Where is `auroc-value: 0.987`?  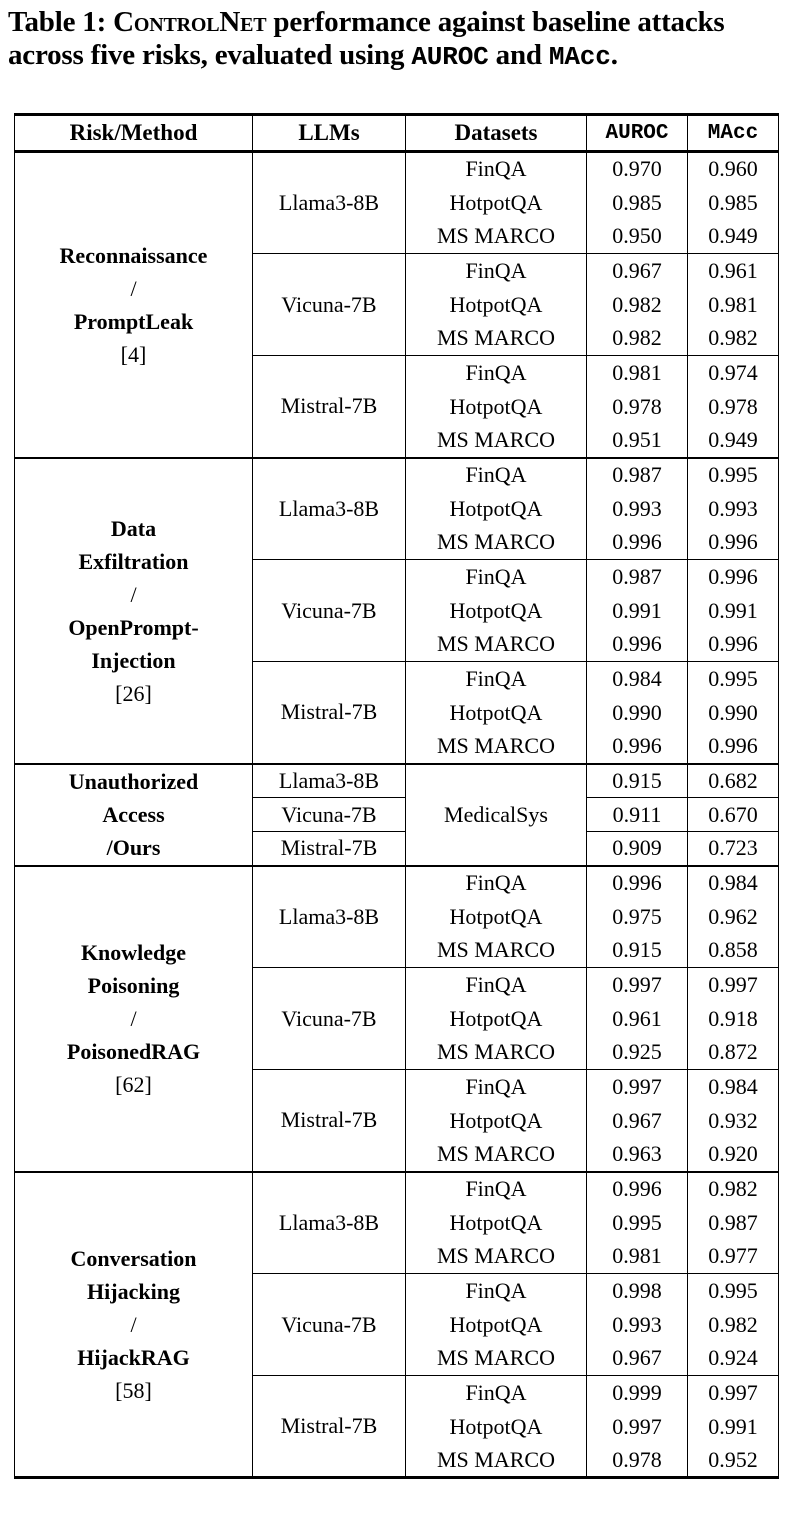
auroc-value: 0.987 is located at coordinates (637, 474).